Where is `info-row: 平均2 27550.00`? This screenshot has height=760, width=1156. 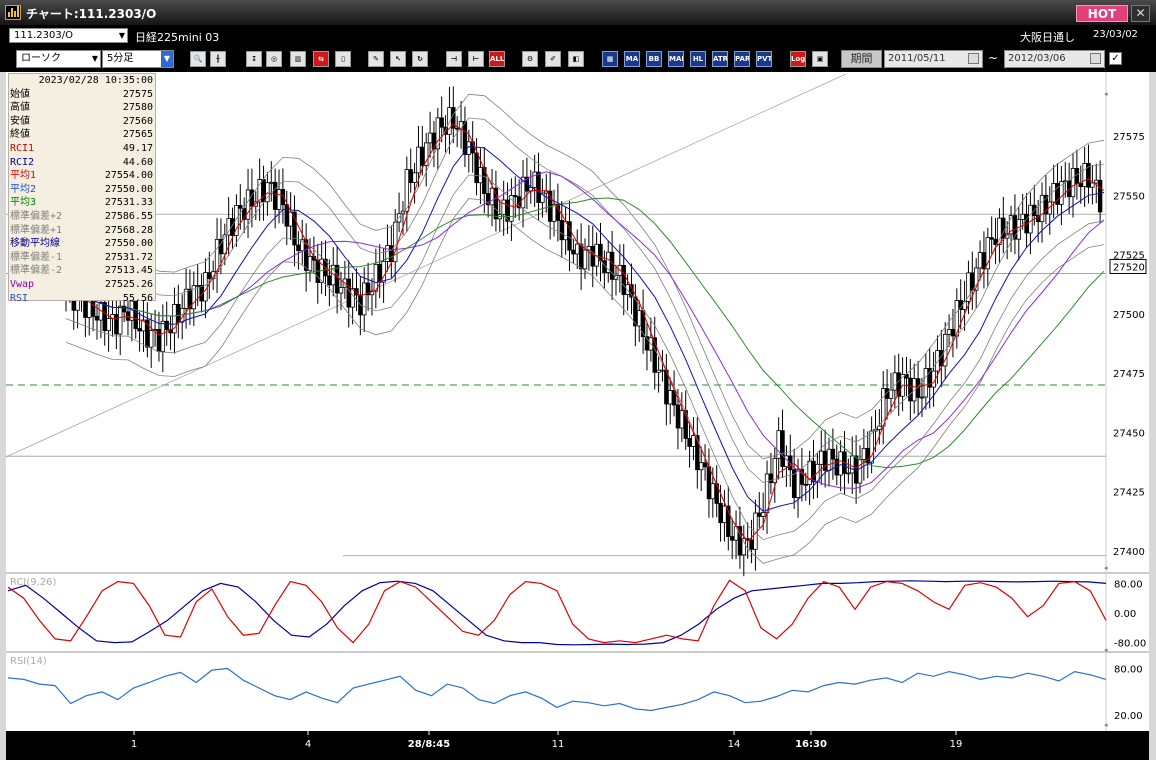 info-row: 平均2 27550.00 is located at coordinates (82, 190).